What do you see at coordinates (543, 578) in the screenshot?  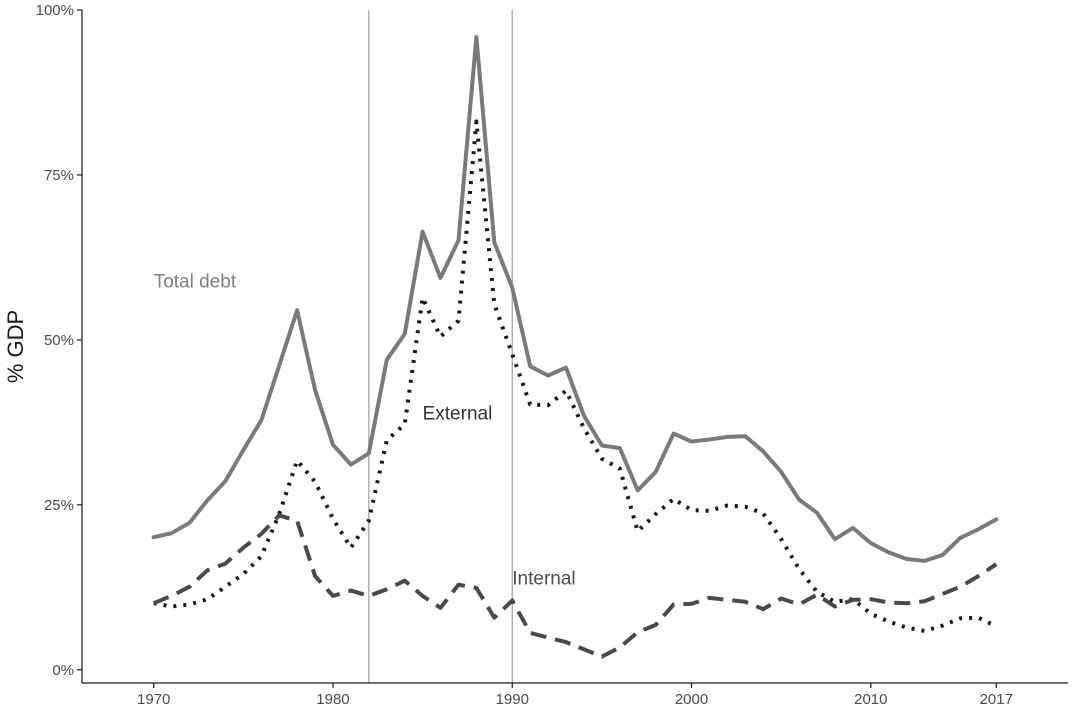 I see `label-internal: Internal` at bounding box center [543, 578].